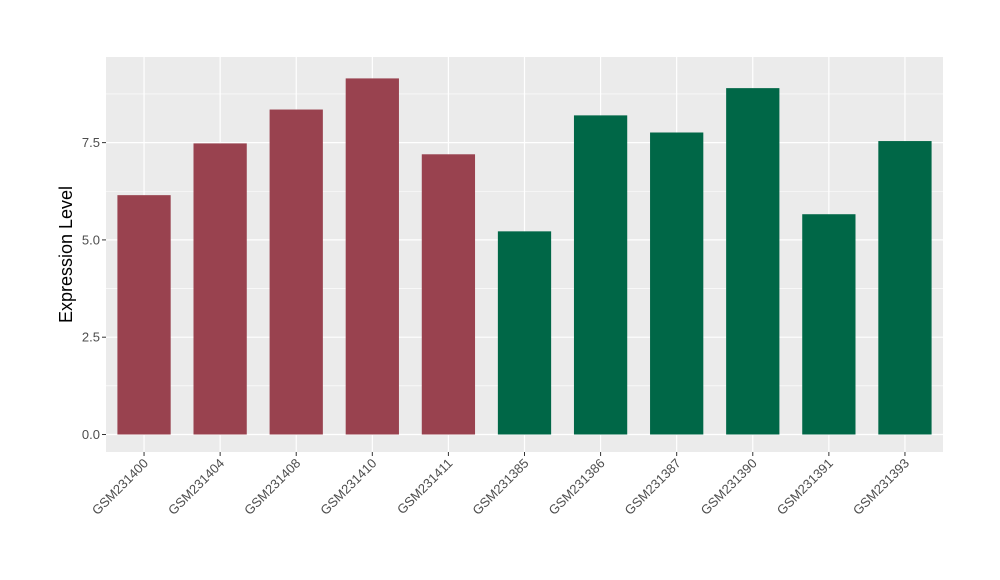 The image size is (1000, 580). Describe the element at coordinates (524, 333) in the screenshot. I see `bar-GSM231385` at that location.